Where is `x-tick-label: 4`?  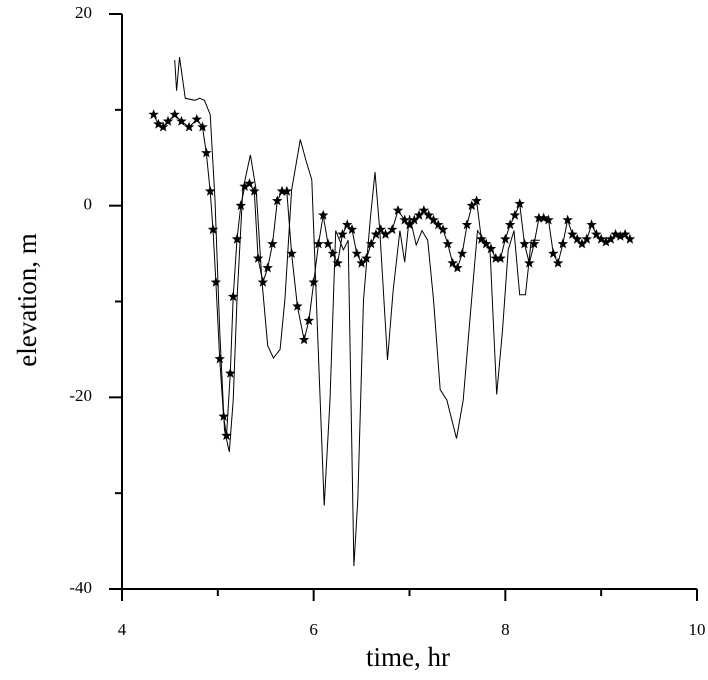
x-tick-label: 4 is located at coordinates (122, 629).